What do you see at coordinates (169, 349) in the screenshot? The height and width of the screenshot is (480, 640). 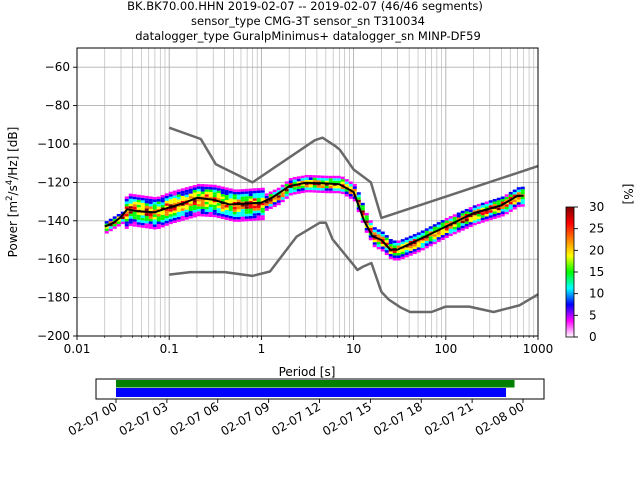 I see `x-tick-label: 0.1` at bounding box center [169, 349].